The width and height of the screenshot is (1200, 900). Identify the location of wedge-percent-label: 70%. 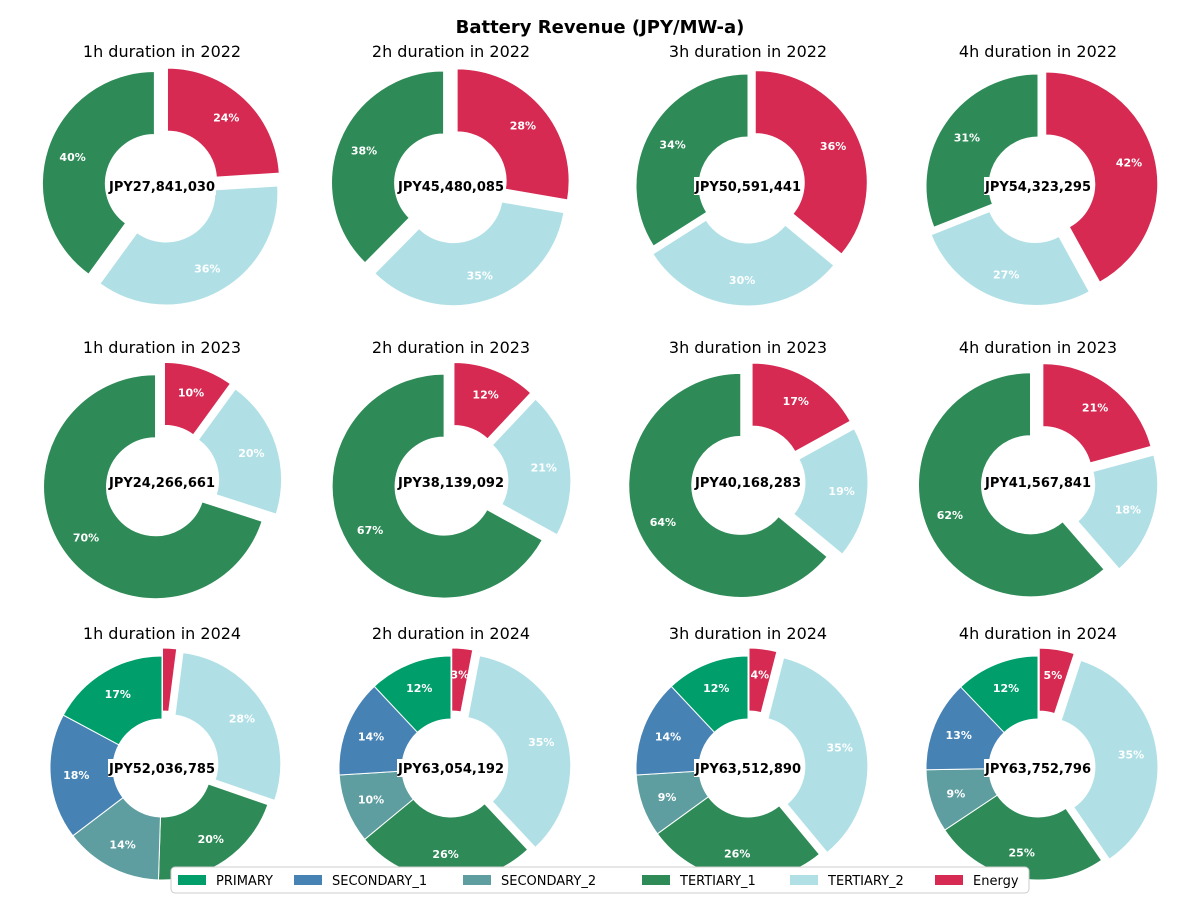
(86, 537).